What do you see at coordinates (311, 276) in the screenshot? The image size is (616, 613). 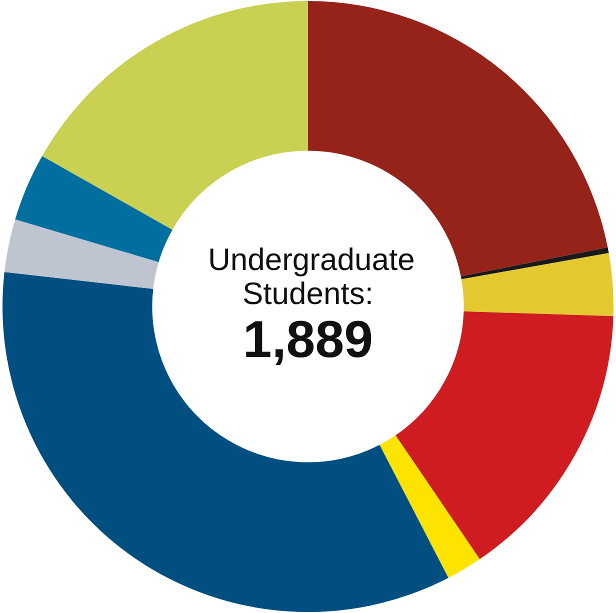 I see `text: Undergraduate Students:` at bounding box center [311, 276].